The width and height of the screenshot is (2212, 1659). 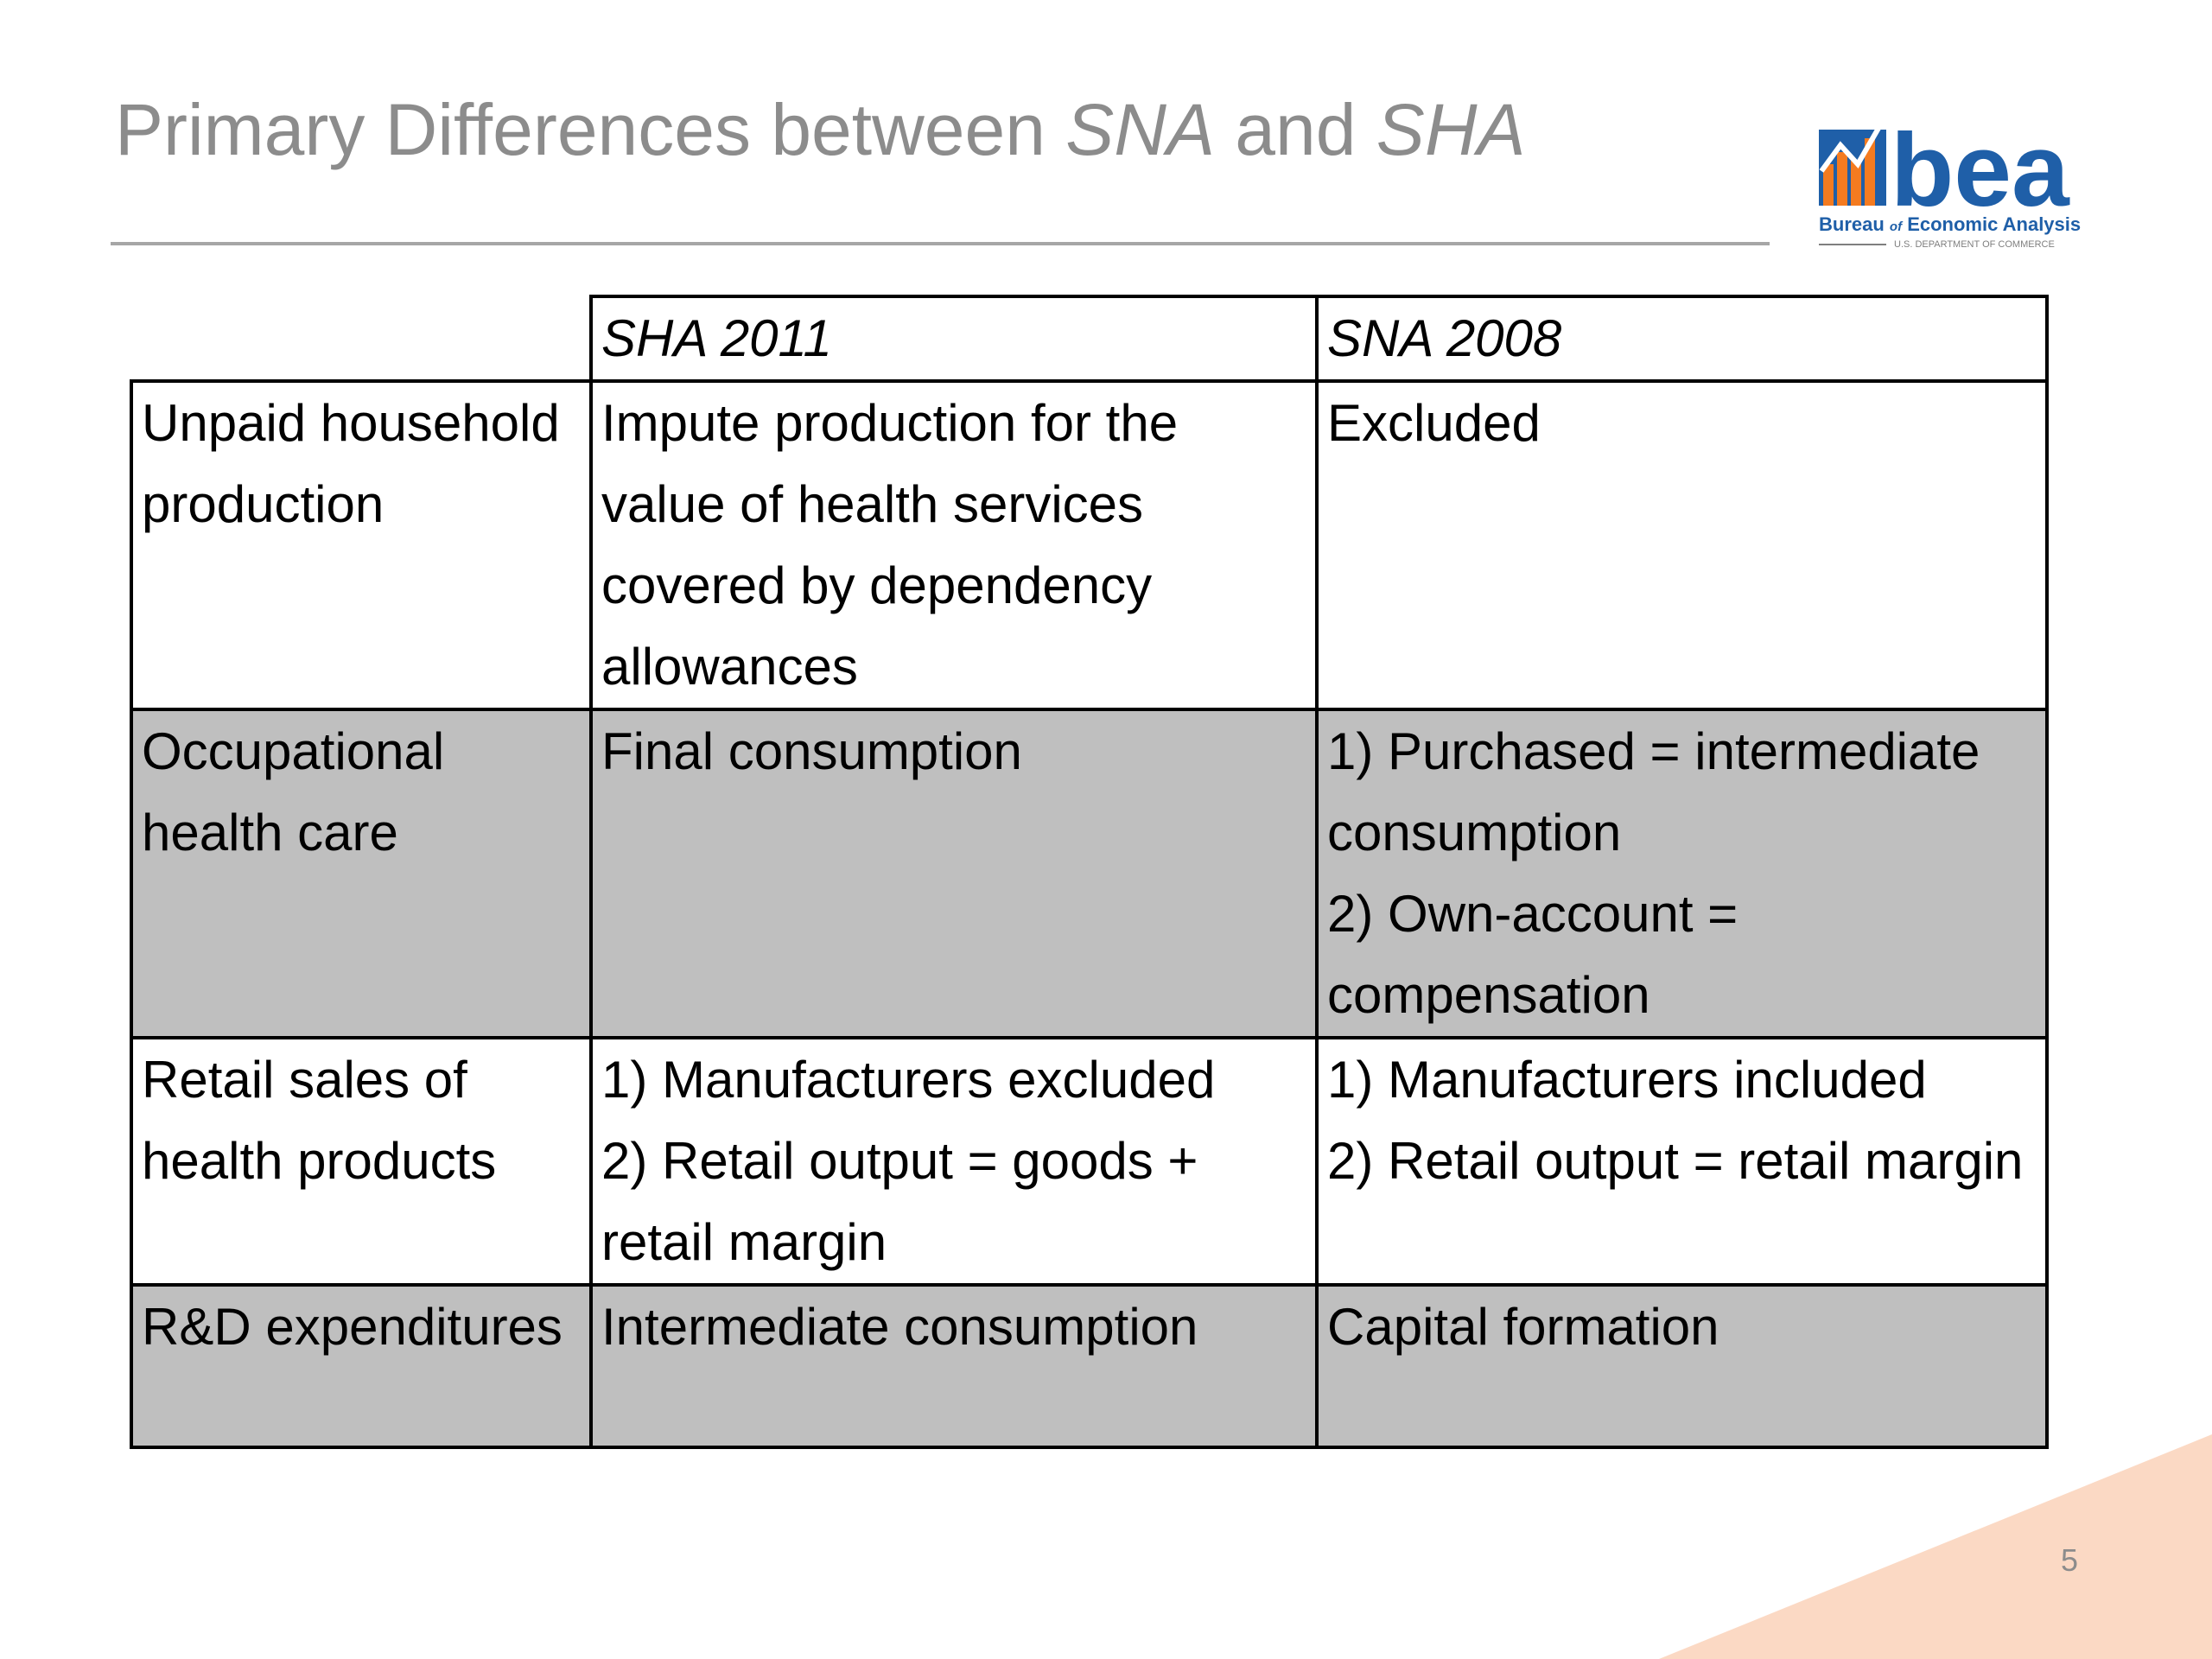 I want to click on header-blank-cell, so click(x=362, y=339).